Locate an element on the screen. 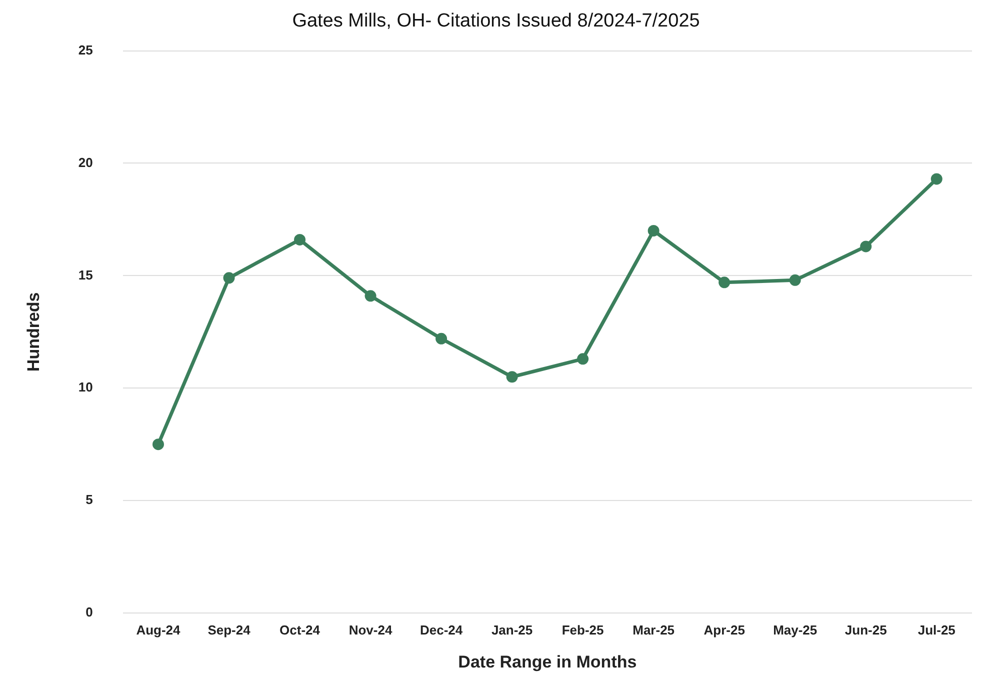 This screenshot has height=692, width=992. y-tick-label: 15 is located at coordinates (85, 274).